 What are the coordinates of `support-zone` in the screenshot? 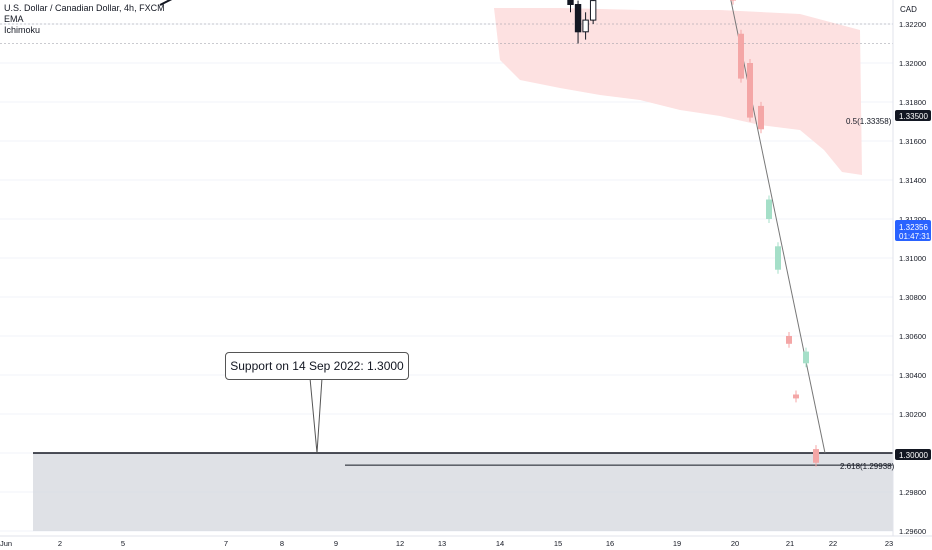 It's located at (463, 492).